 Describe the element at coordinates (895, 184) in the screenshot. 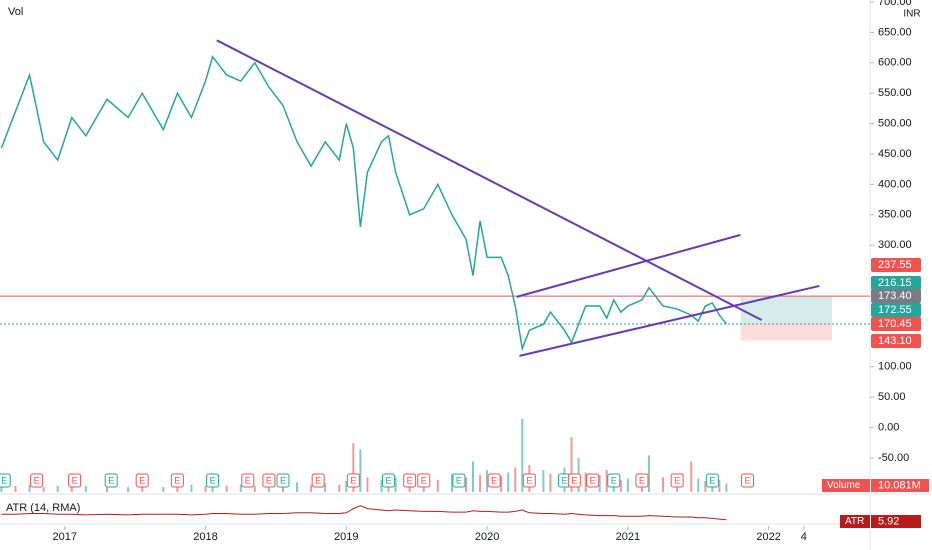

I see `y-tick-label: 400.00` at that location.